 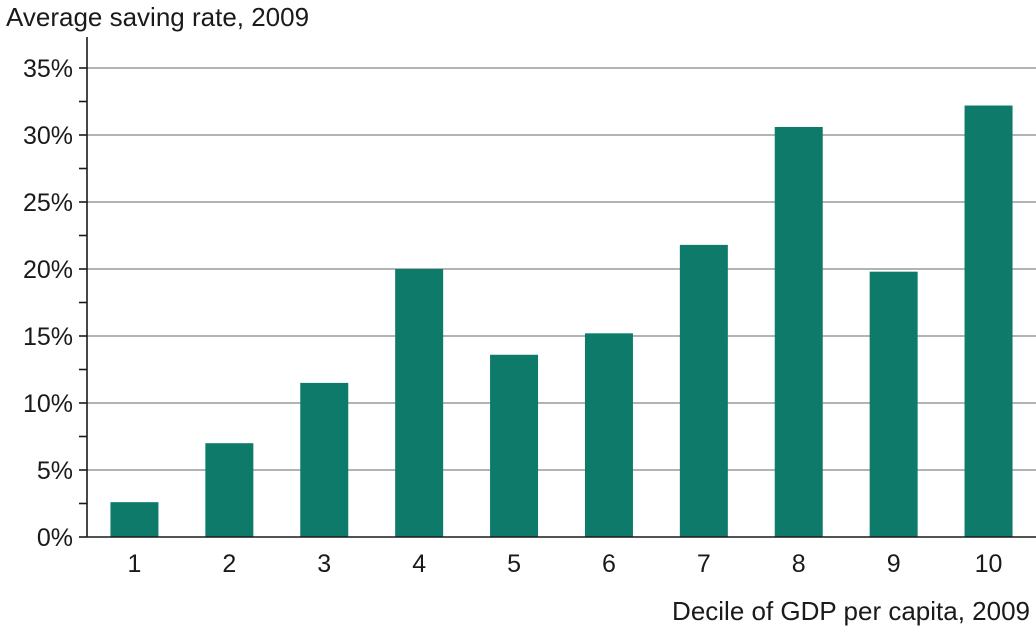 I want to click on x-axis-title: Decile of GDP per capita, 2009, so click(x=851, y=611).